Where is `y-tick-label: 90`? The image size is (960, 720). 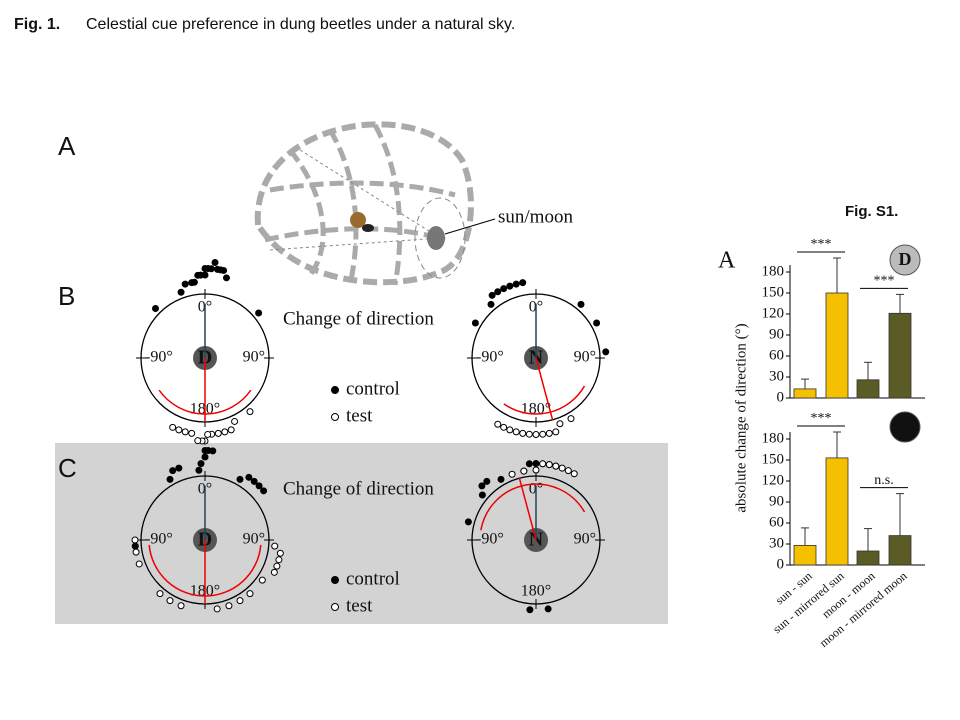
y-tick-label: 90 is located at coordinates (776, 334).